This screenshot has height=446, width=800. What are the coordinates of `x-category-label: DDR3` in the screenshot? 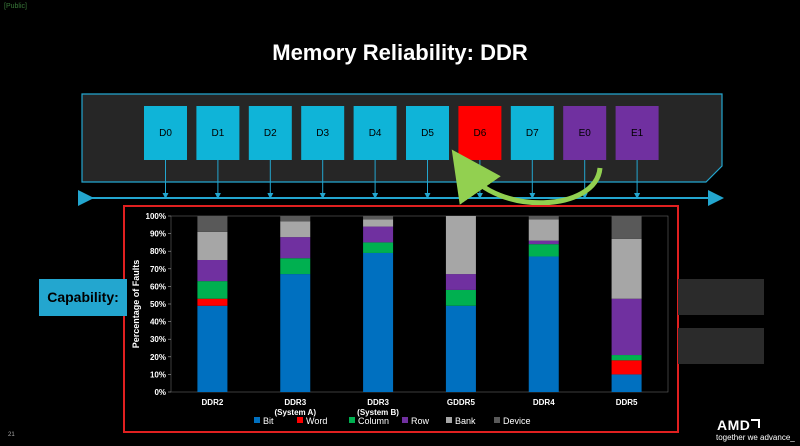 It's located at (295, 402).